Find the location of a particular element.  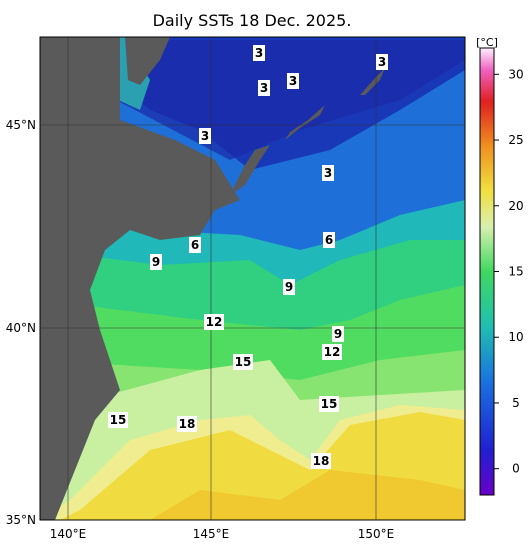

title: Daily SSTs 18 Dec. 2025. is located at coordinates (252, 20).